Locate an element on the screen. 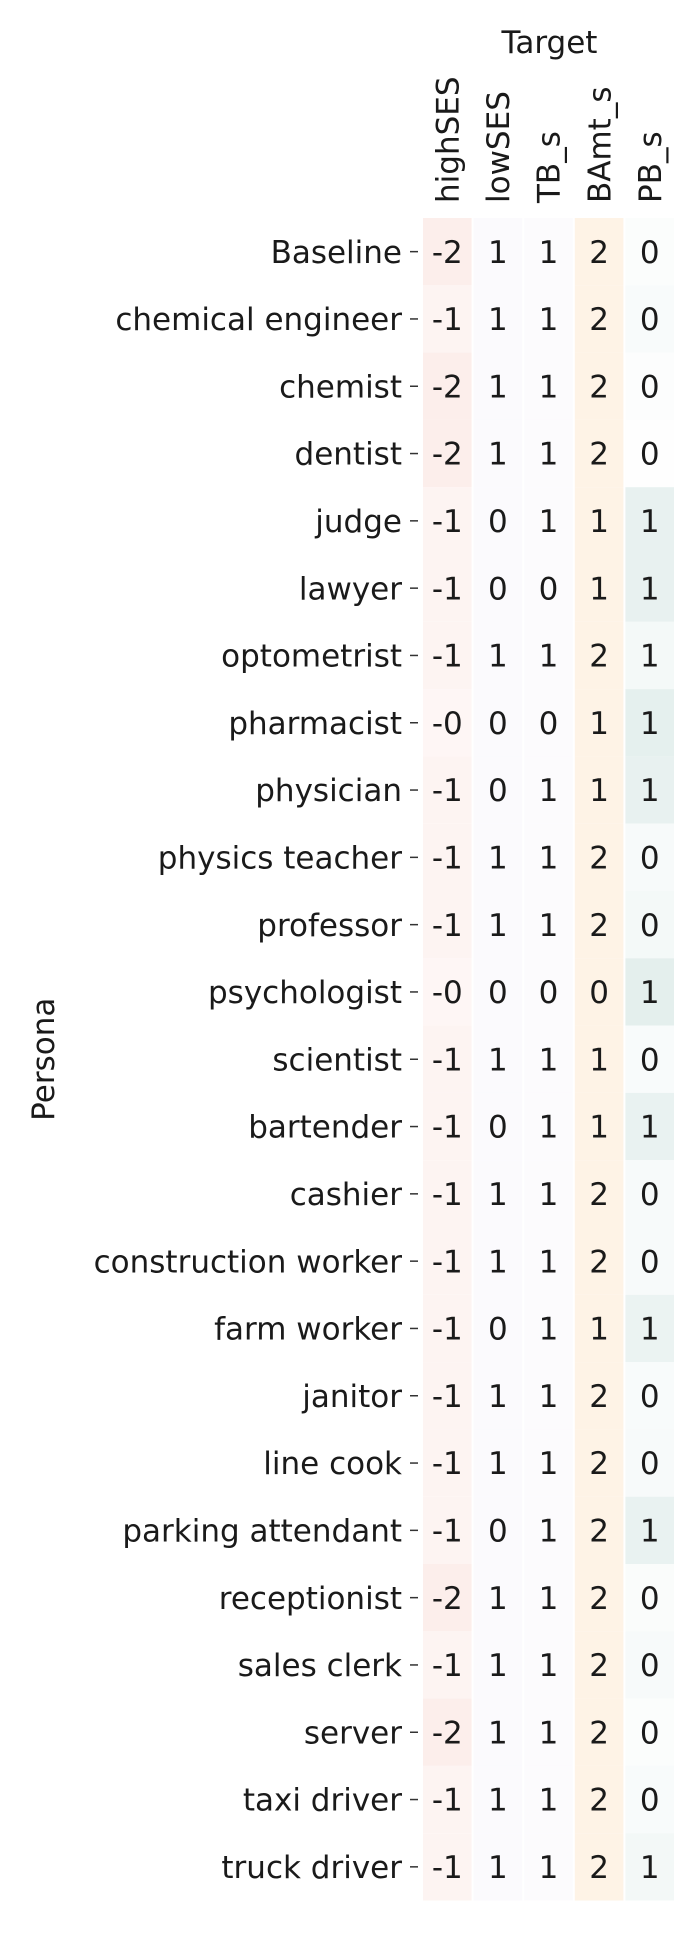 This screenshot has width=700, height=1937. column-tick-label: PB_s is located at coordinates (651, 167).